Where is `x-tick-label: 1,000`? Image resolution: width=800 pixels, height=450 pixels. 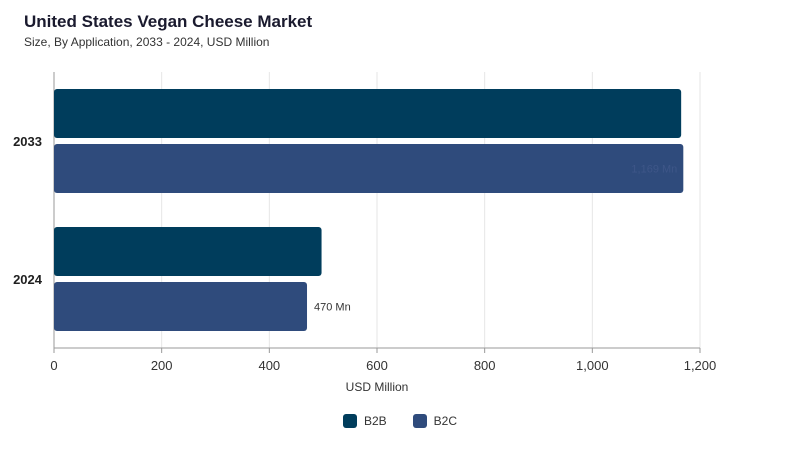
x-tick-label: 1,000 is located at coordinates (592, 365).